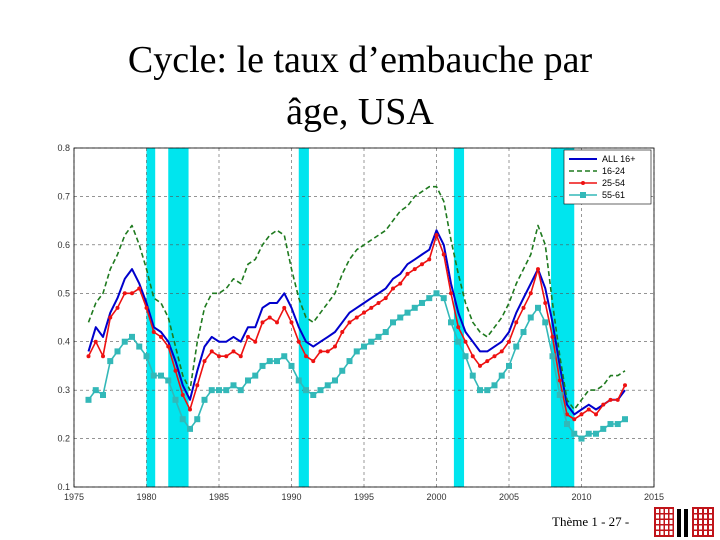 The width and height of the screenshot is (720, 540). I want to click on x-tick-label-1975: 1975, so click(74, 496).